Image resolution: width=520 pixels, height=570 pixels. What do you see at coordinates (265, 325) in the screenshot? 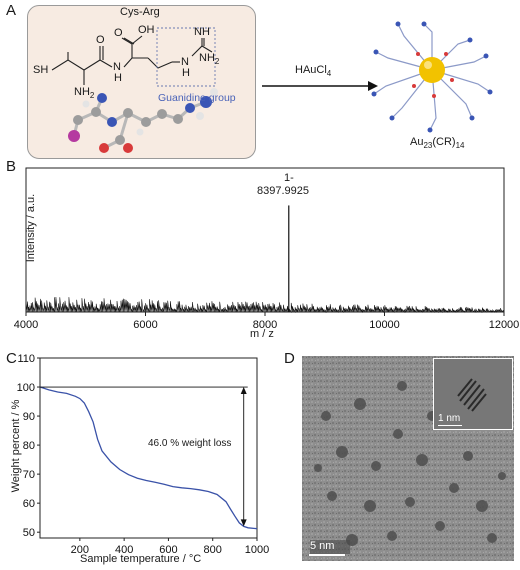
I see `ms-x-tick-label: 8000` at bounding box center [265, 325].